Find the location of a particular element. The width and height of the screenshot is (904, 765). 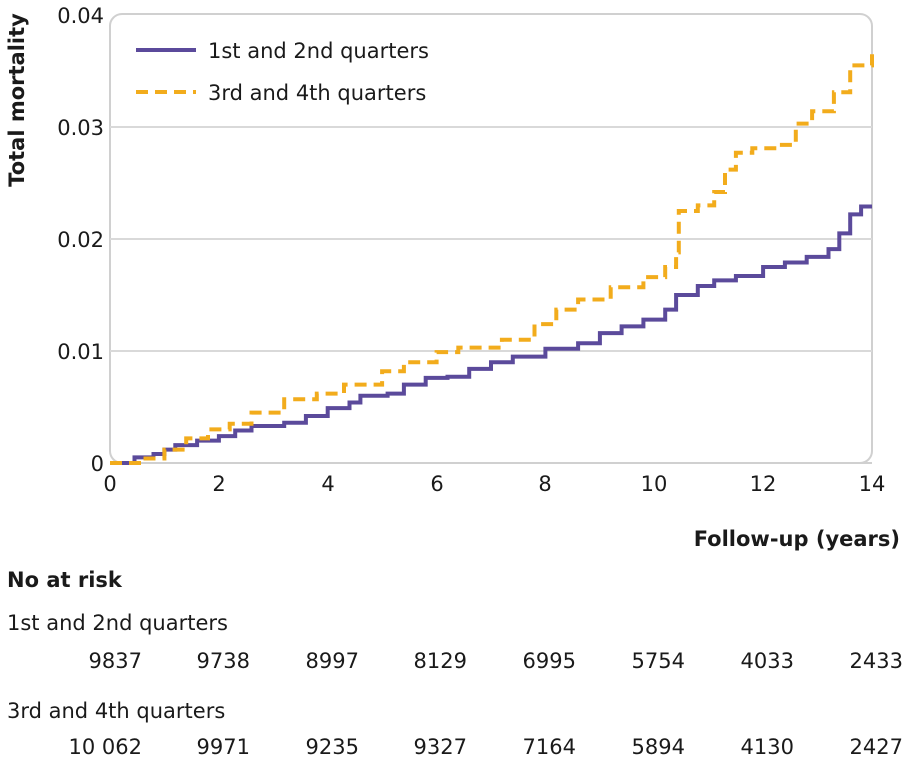

risk-group-label: 1st and 2nd quarters is located at coordinates (117, 623).